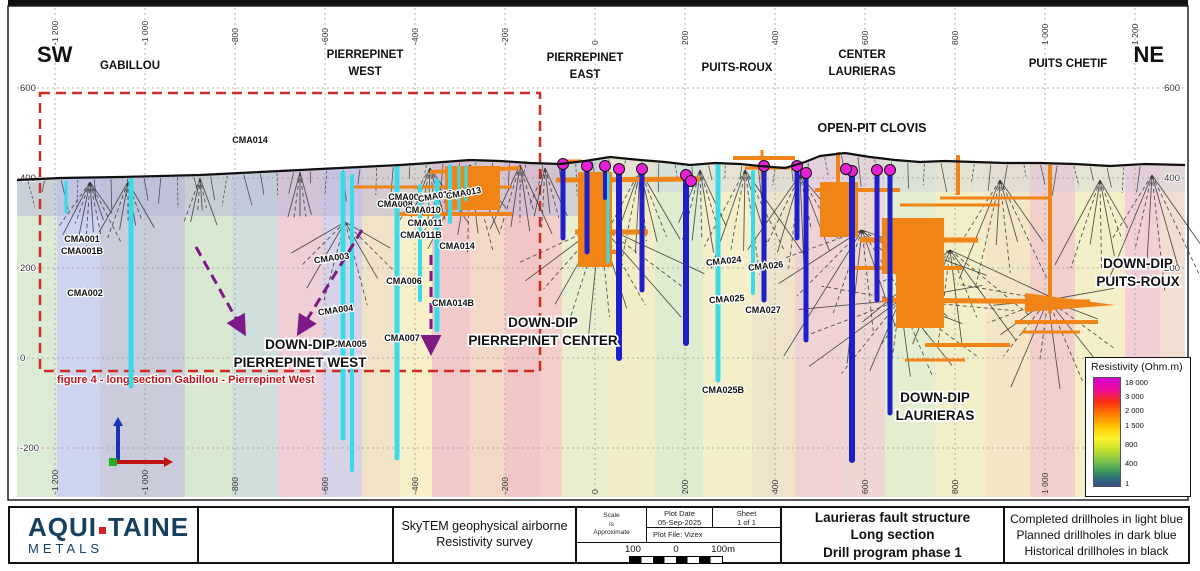 This screenshot has height=571, width=1200. Describe the element at coordinates (484, 542) in the screenshot. I see `survey-line-2: Resistivity survey` at that location.